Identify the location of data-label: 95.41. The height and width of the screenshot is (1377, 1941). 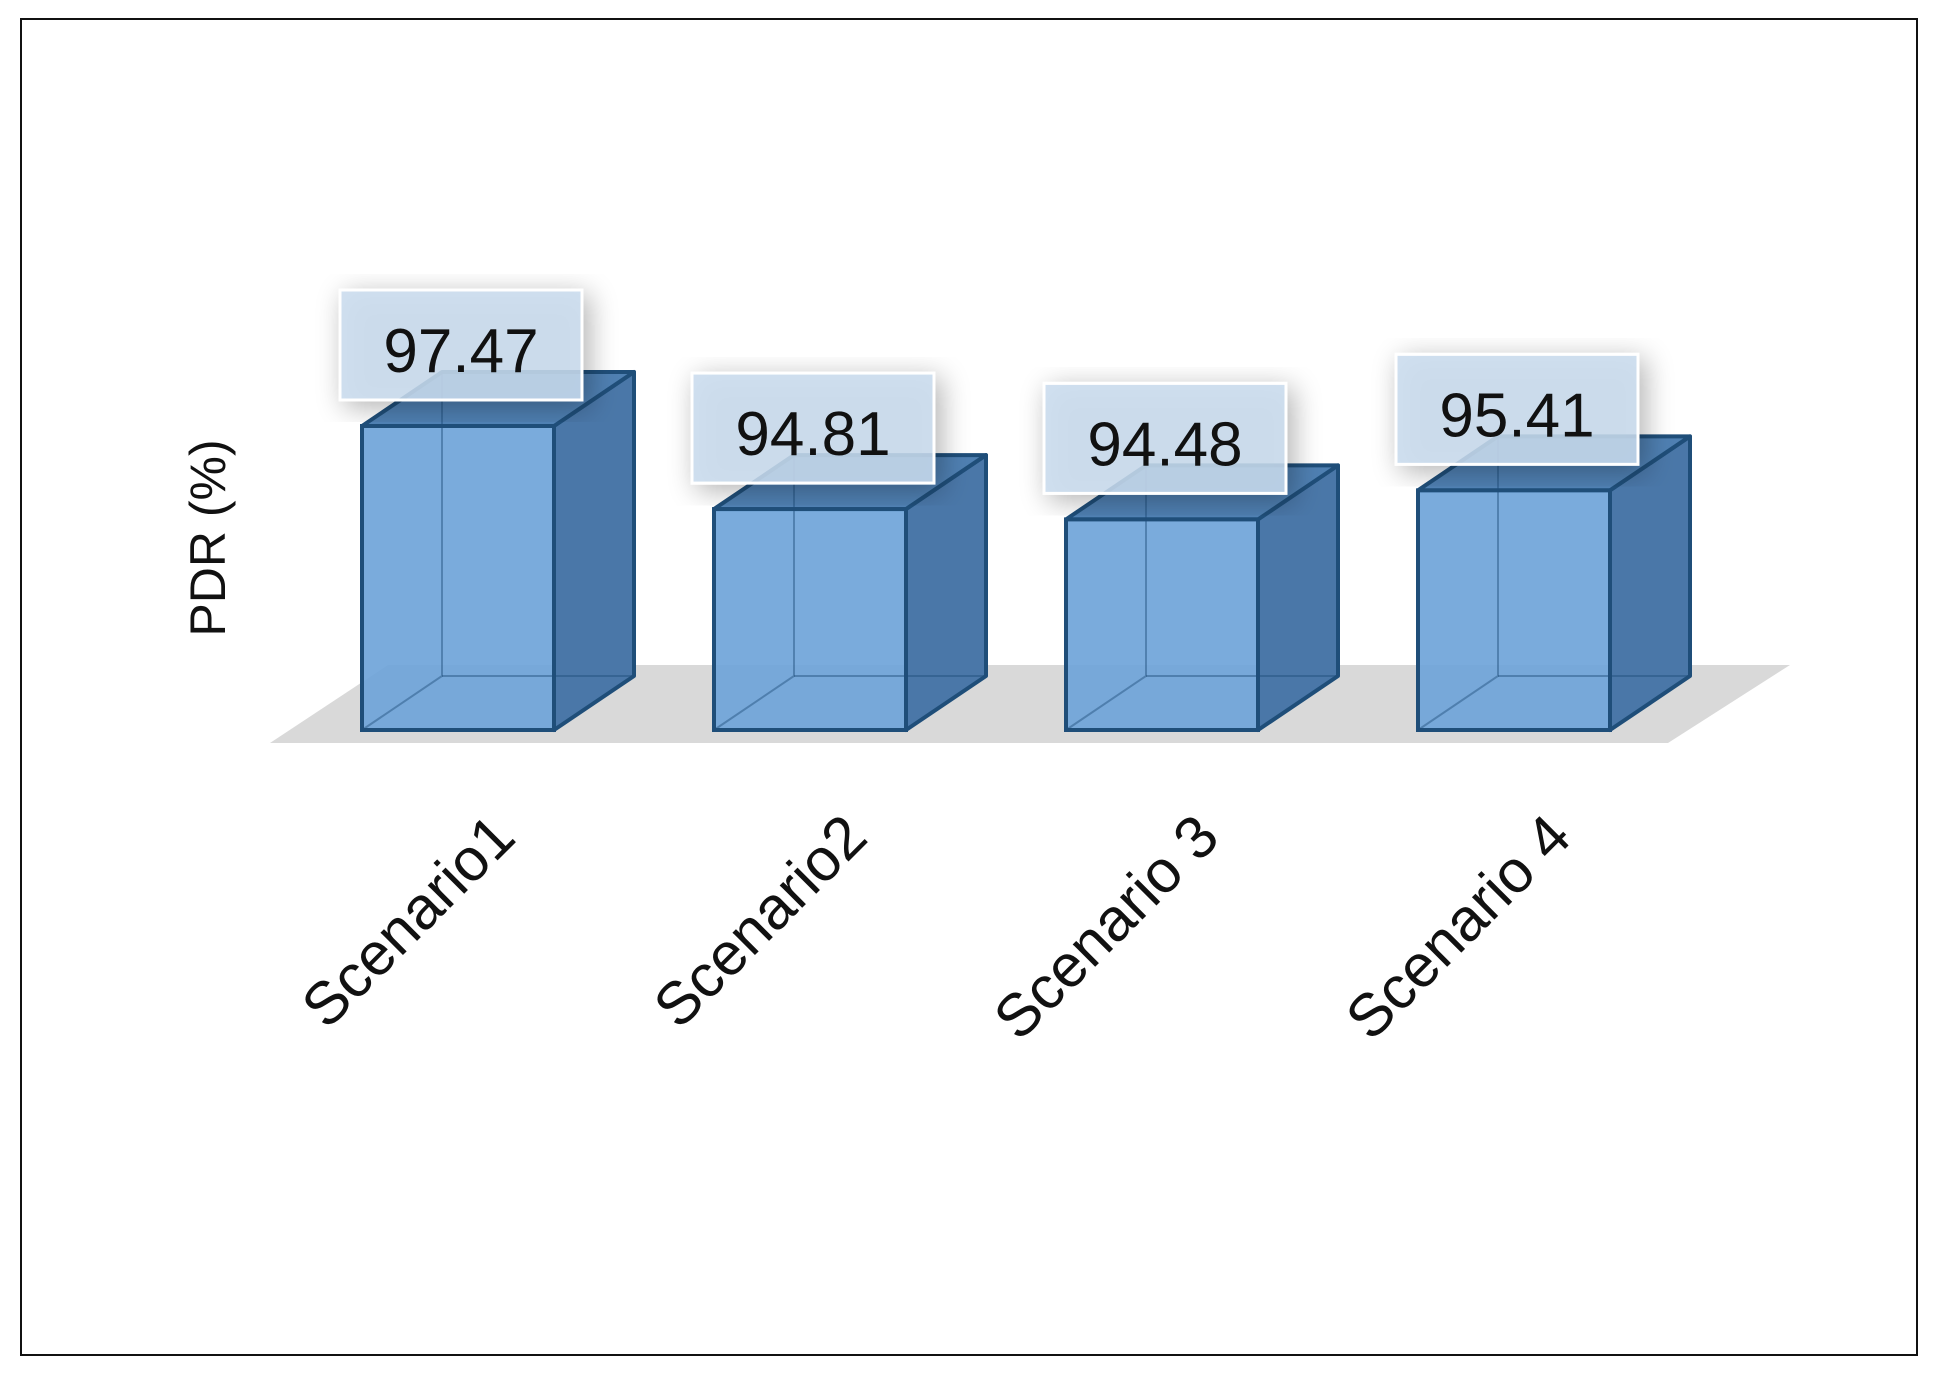
(1517, 409).